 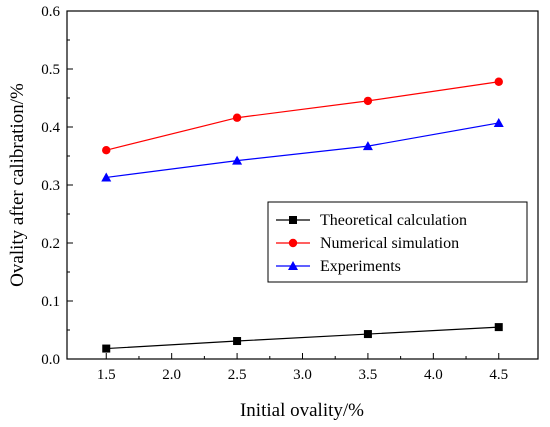 What do you see at coordinates (171, 375) in the screenshot?
I see `x-tick-label: 2.0` at bounding box center [171, 375].